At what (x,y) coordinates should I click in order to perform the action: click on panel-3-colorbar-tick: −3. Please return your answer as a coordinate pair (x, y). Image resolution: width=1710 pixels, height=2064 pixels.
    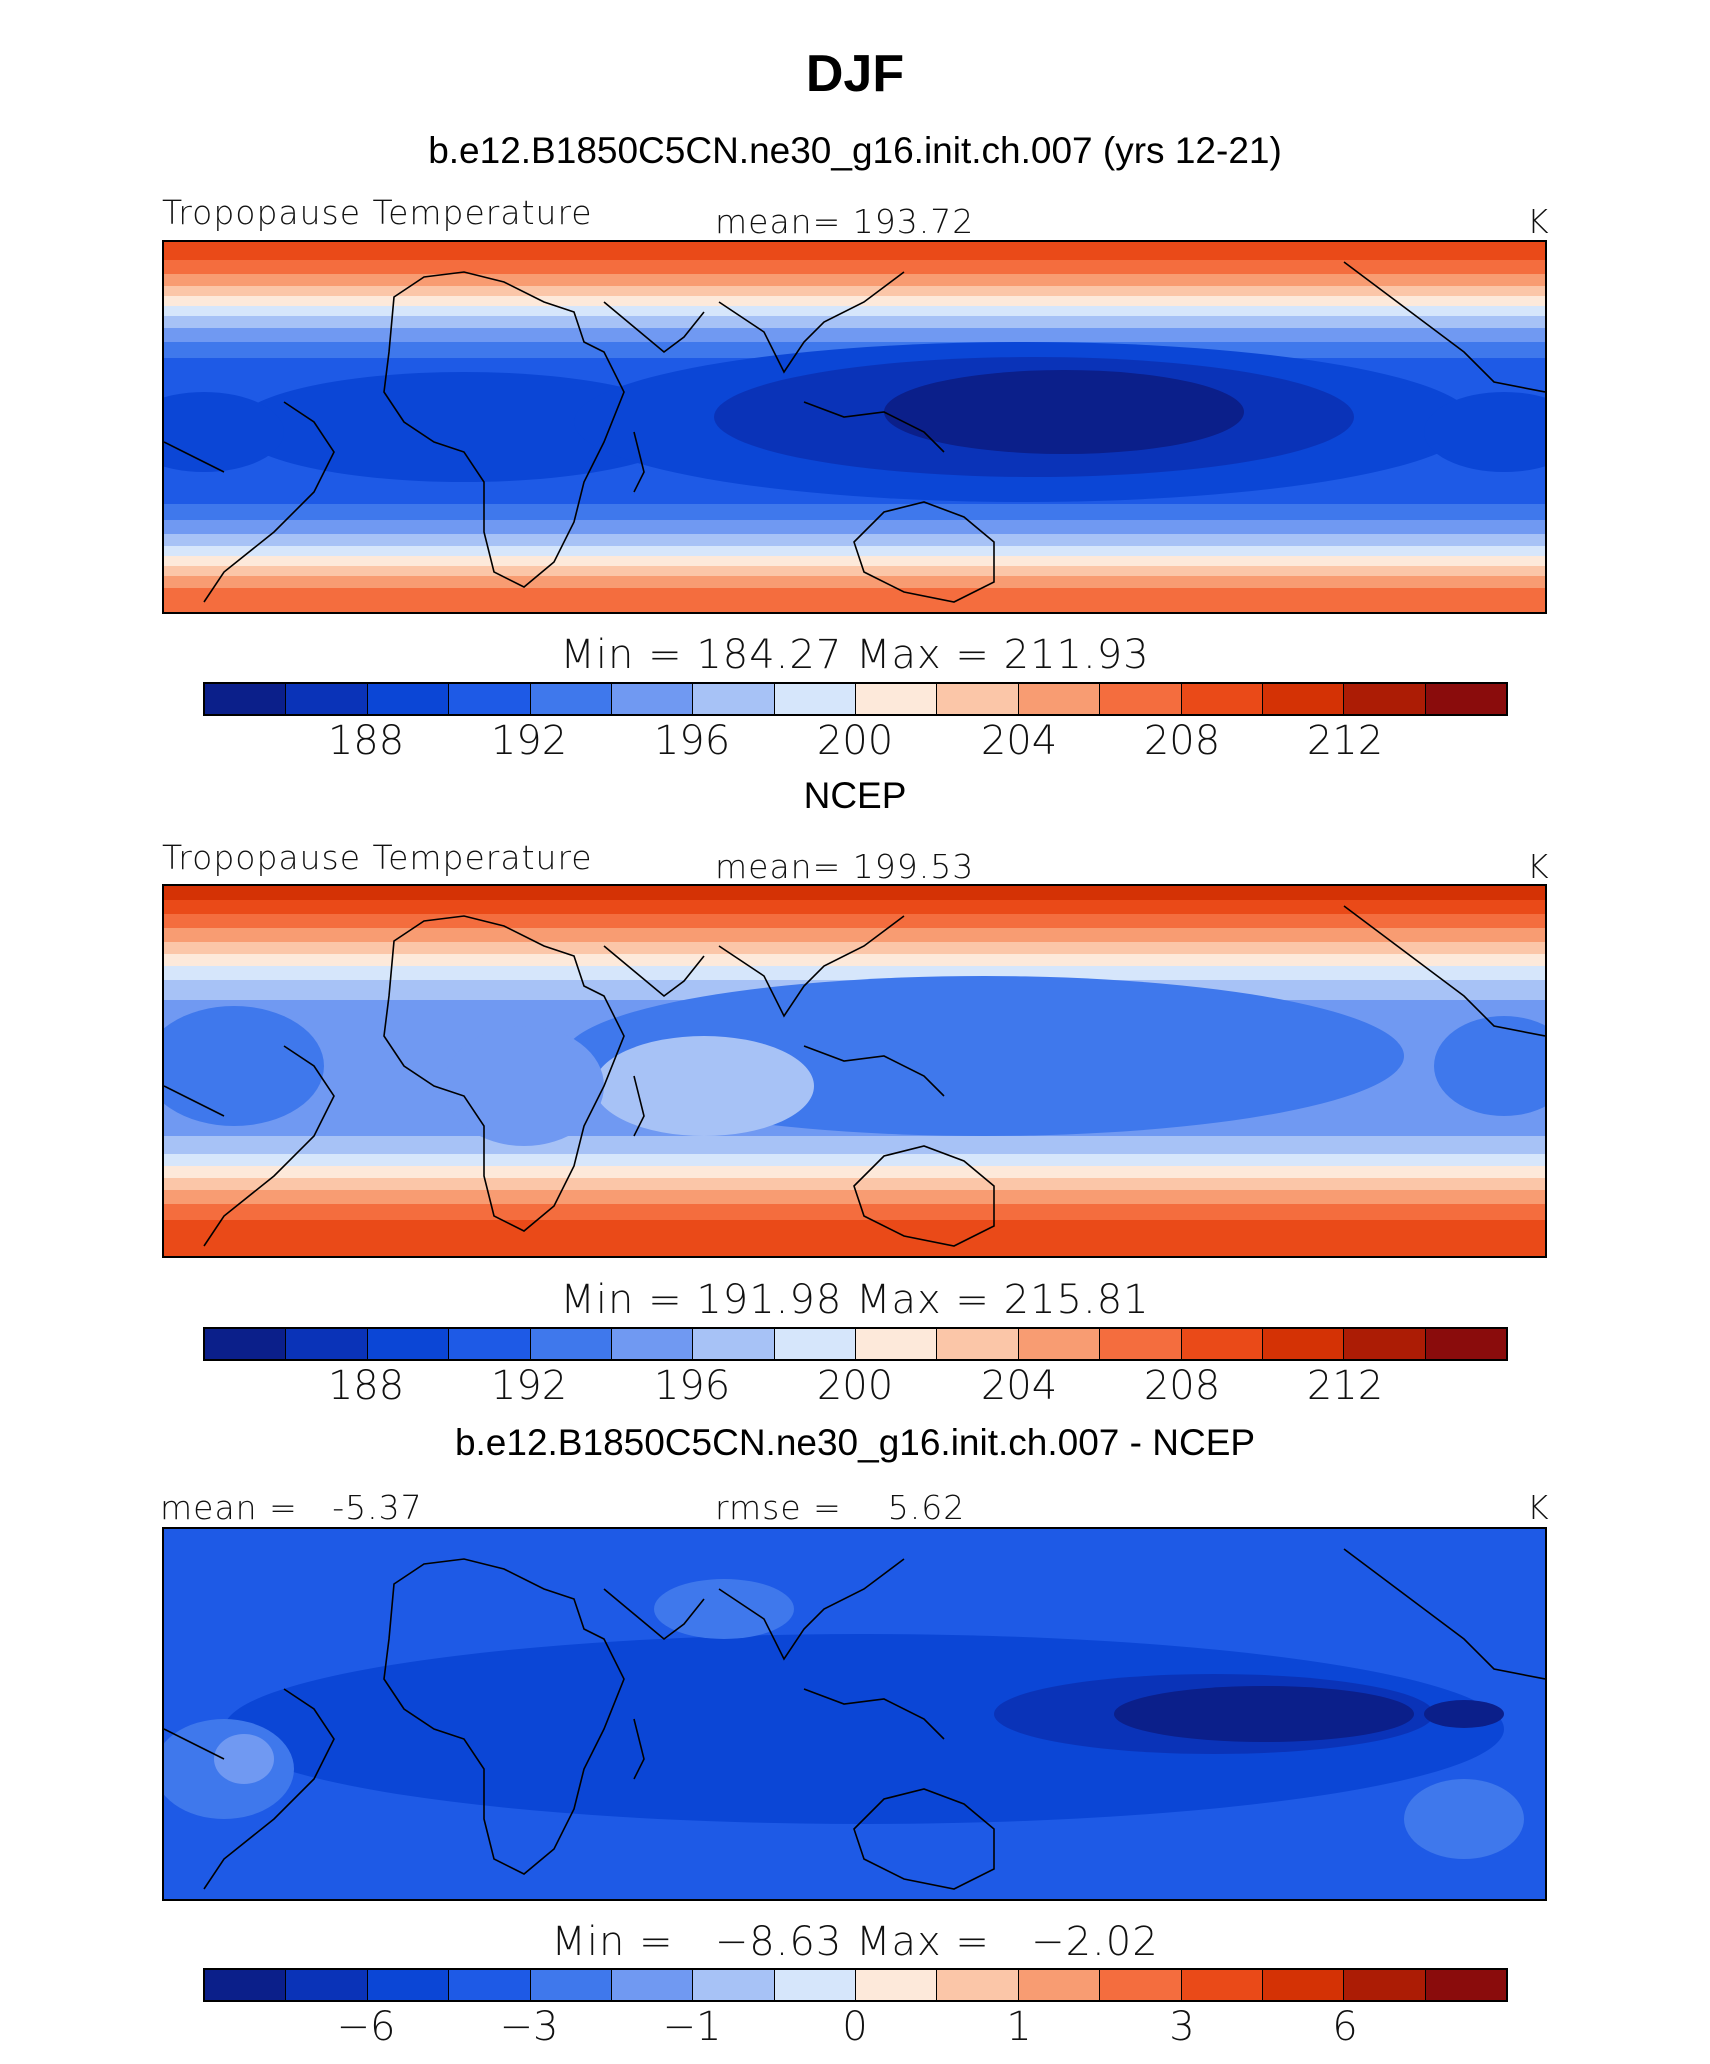
    Looking at the image, I should click on (529, 2027).